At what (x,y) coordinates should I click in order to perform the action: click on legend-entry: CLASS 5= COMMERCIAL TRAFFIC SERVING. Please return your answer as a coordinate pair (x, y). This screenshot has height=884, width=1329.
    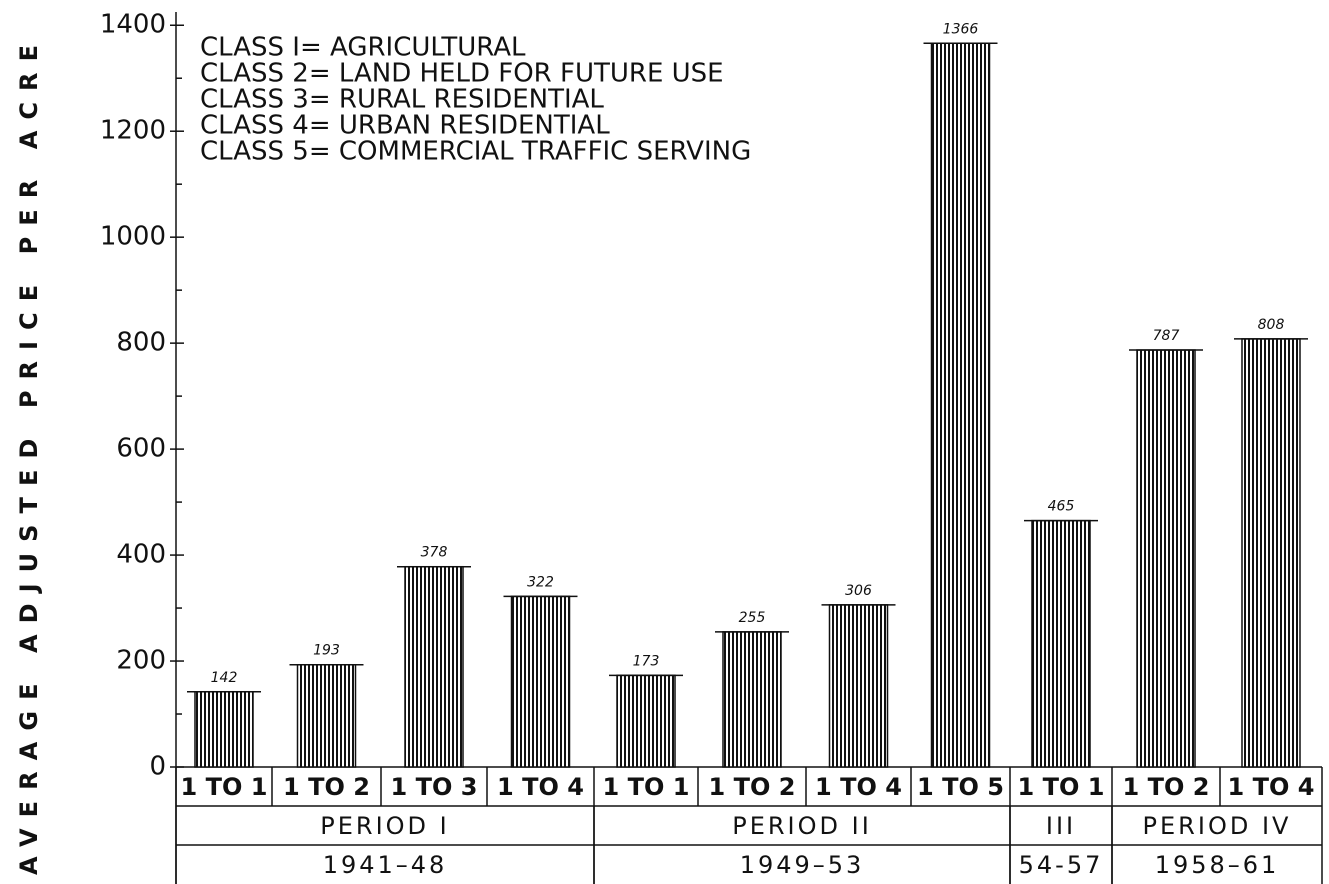
    Looking at the image, I should click on (475, 152).